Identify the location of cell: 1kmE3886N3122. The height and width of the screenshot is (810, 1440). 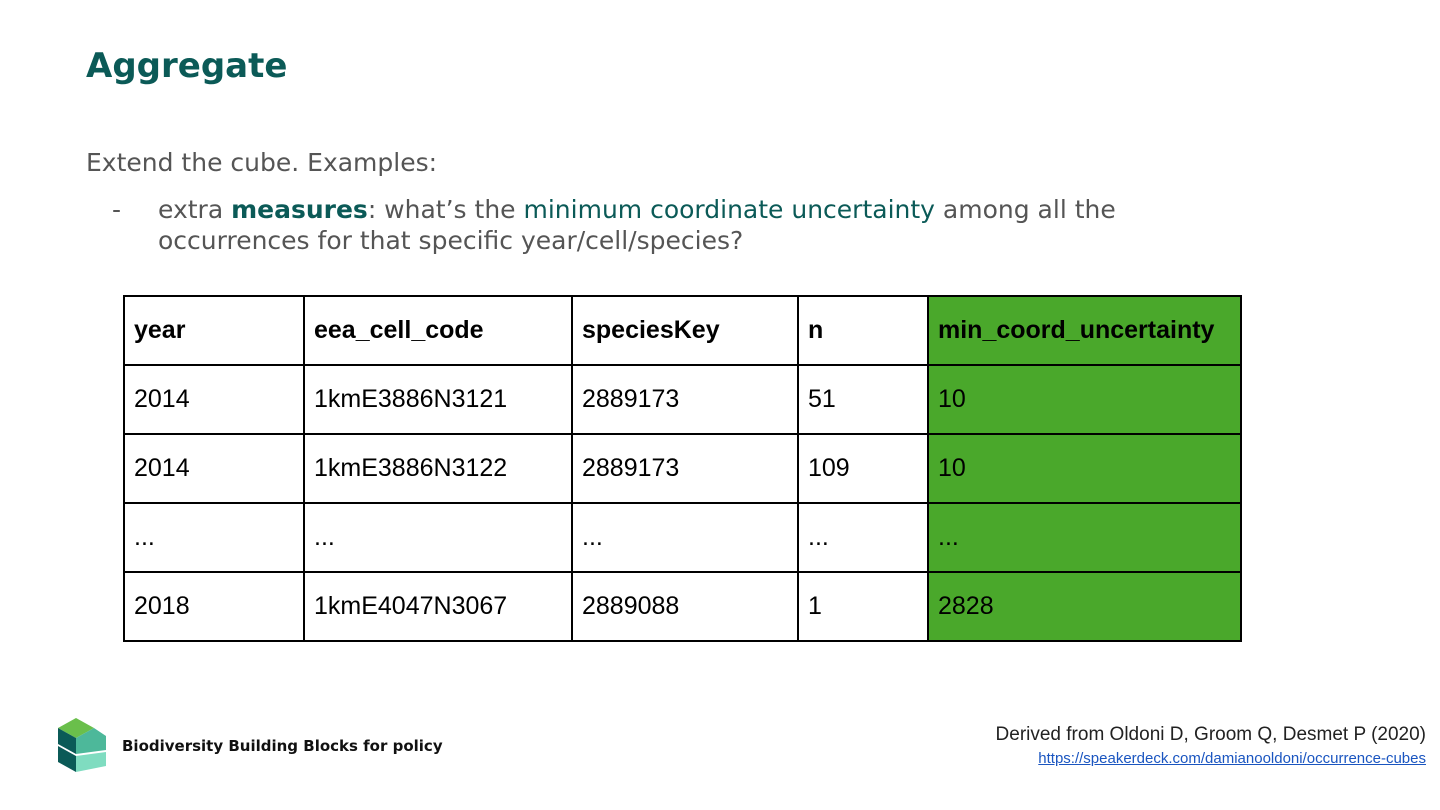
(438, 468).